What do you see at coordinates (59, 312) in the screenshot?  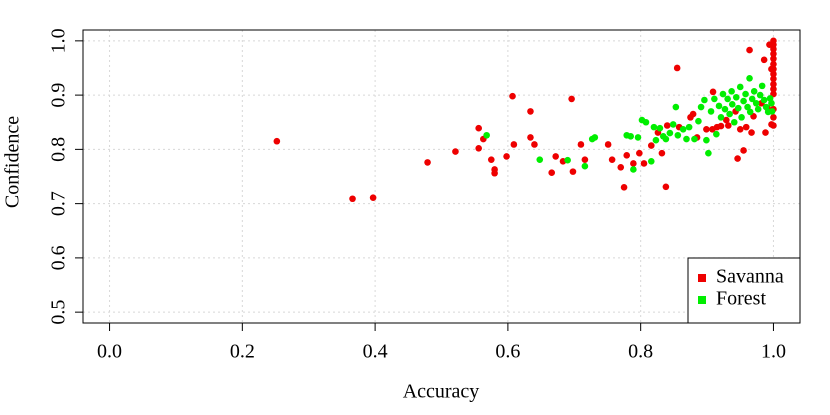 I see `y-tick-label: 0.5` at bounding box center [59, 312].